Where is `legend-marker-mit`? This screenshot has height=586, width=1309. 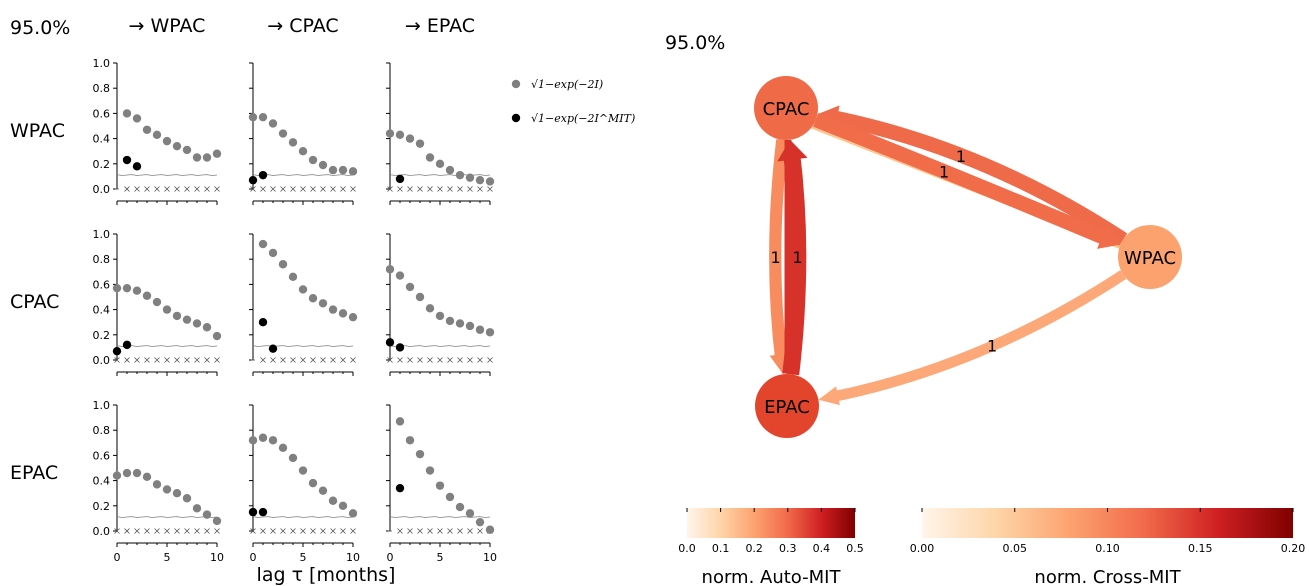
legend-marker-mit is located at coordinates (516, 118).